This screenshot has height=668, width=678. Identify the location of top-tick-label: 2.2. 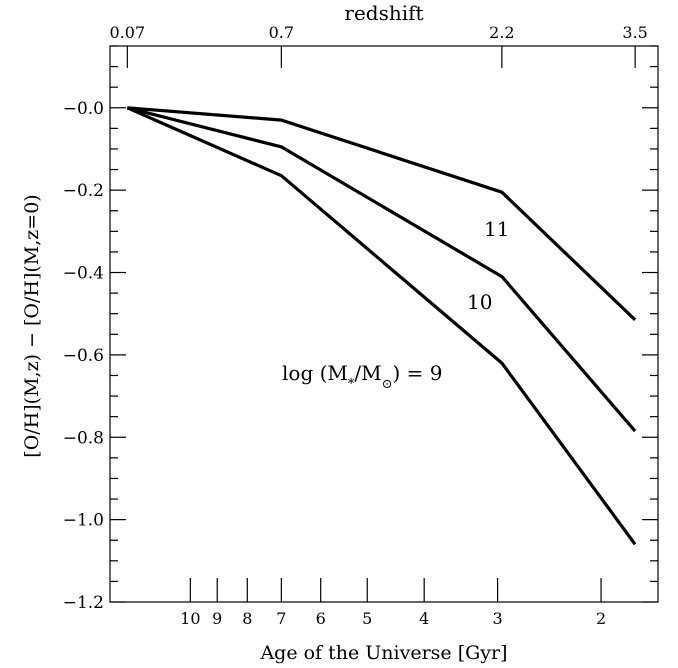
(501, 32).